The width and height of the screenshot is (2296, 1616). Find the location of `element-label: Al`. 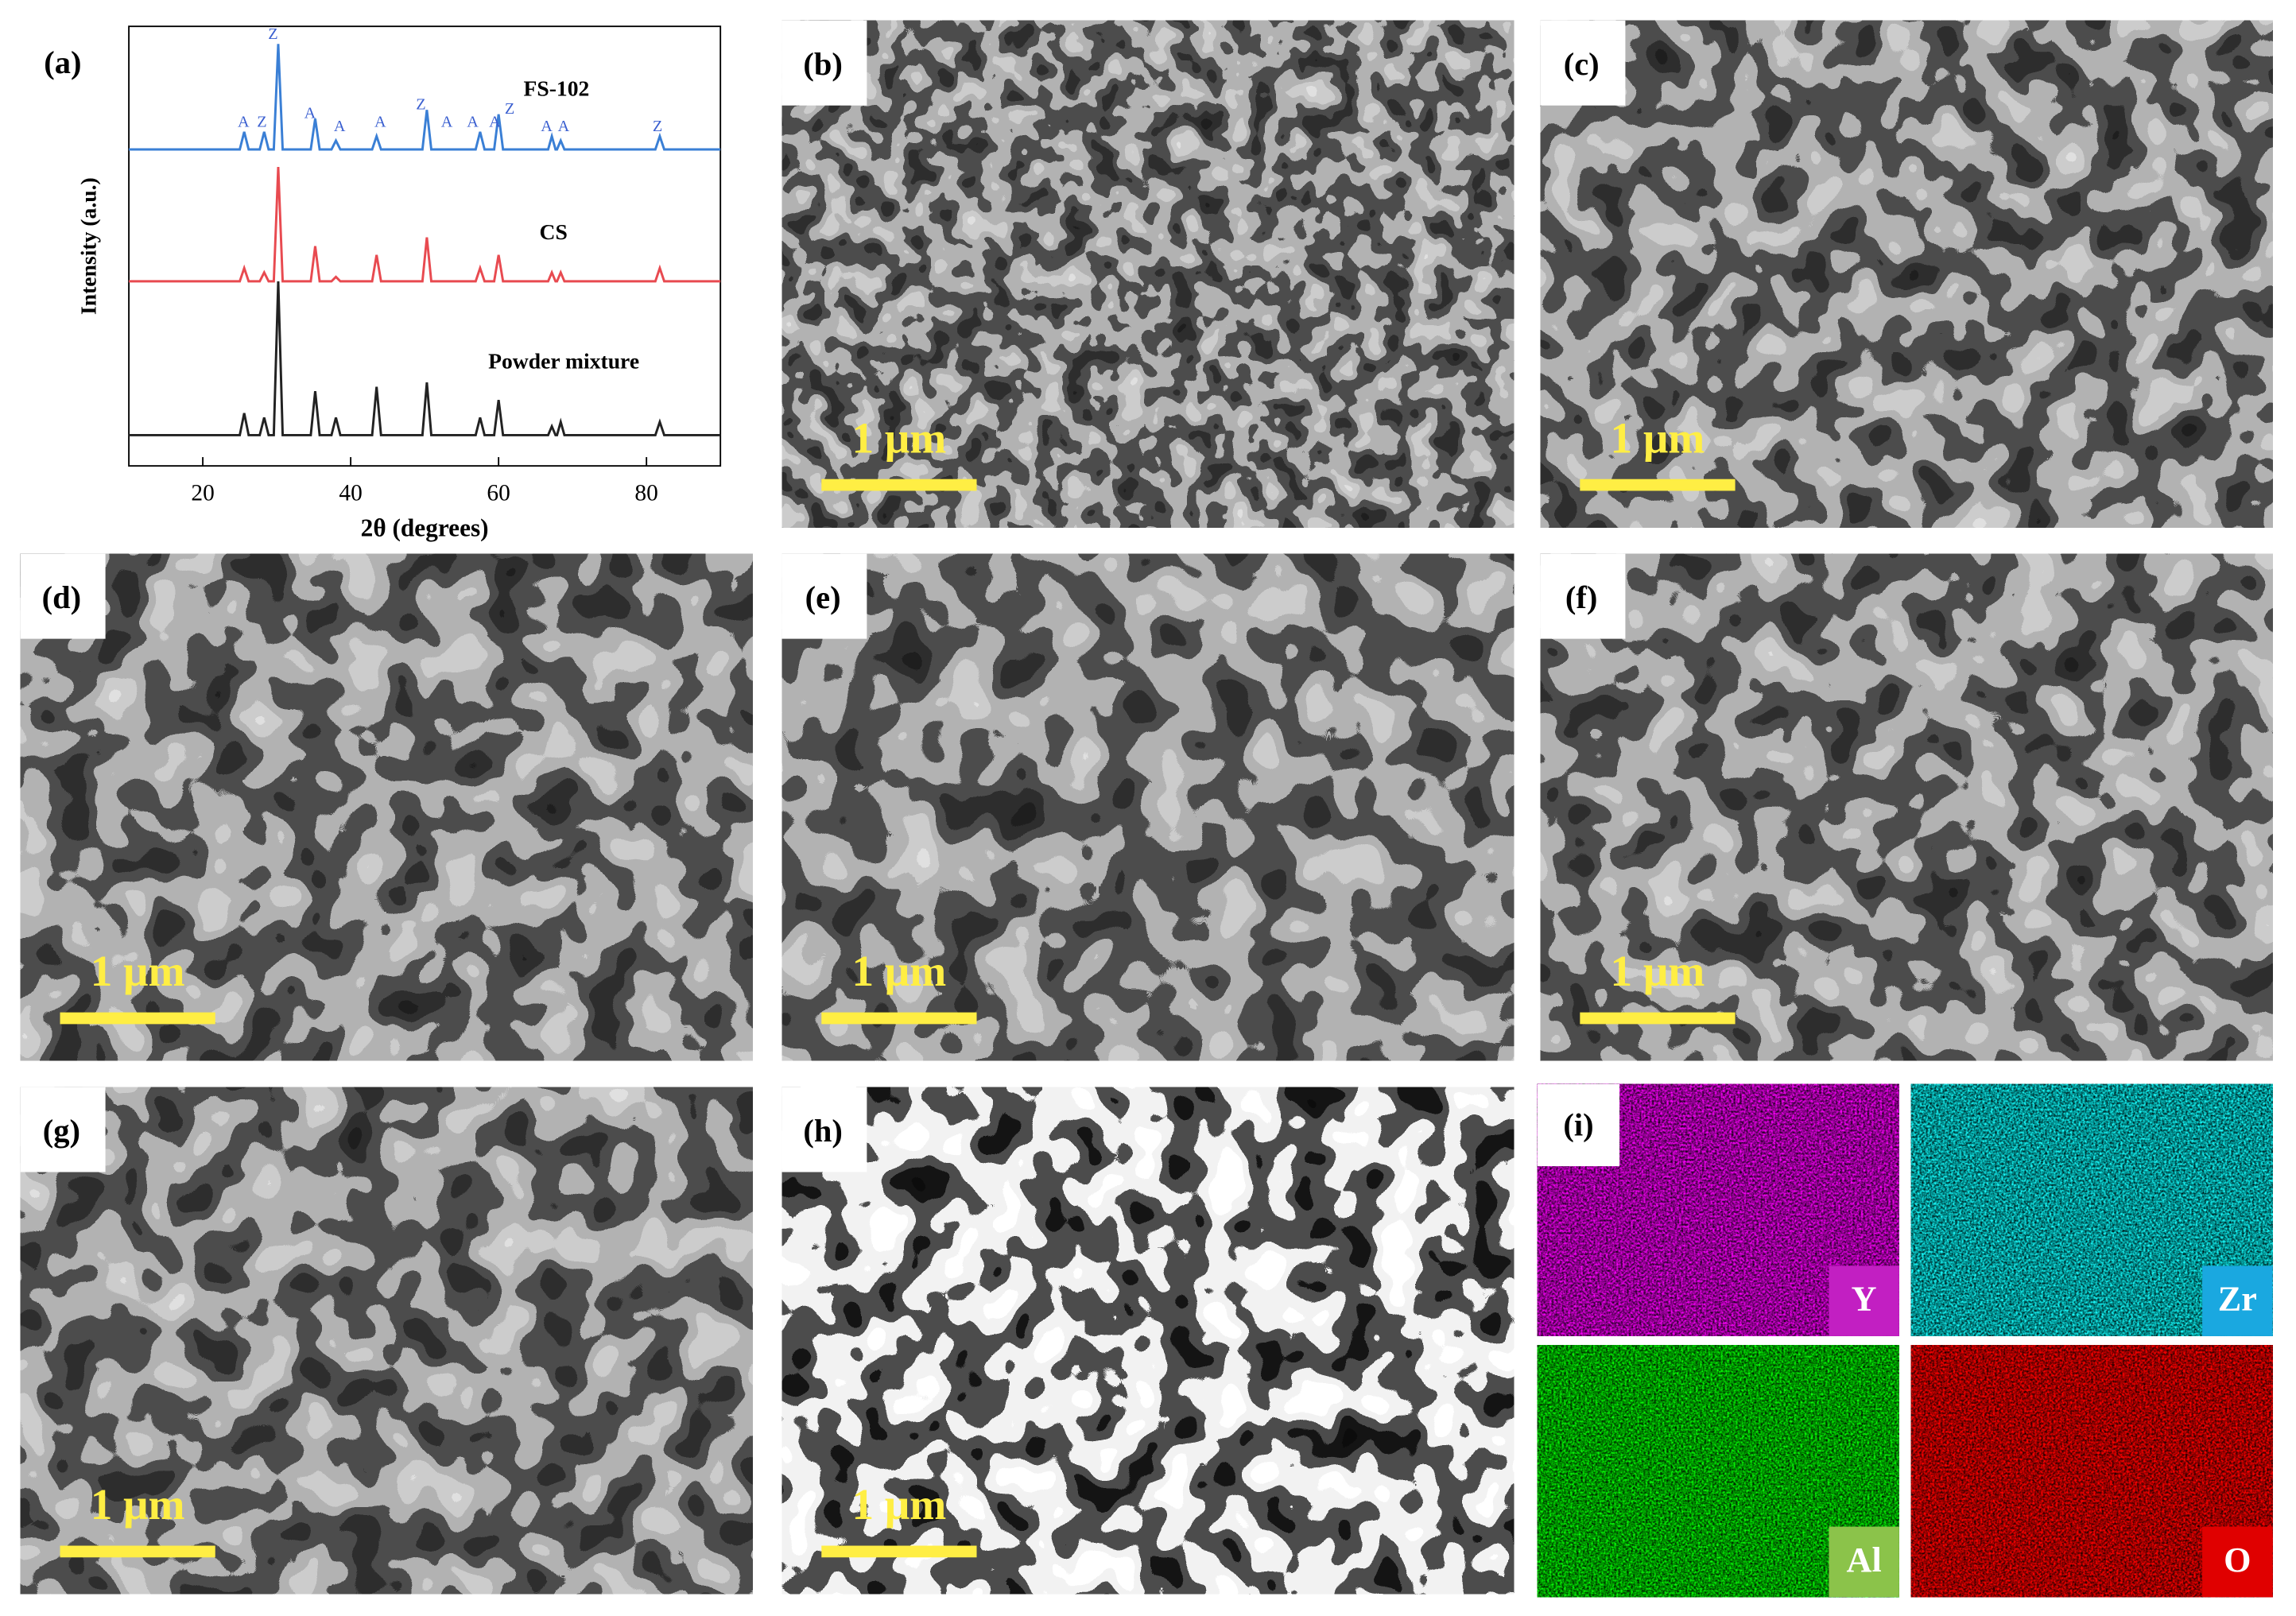

element-label: Al is located at coordinates (1864, 1559).